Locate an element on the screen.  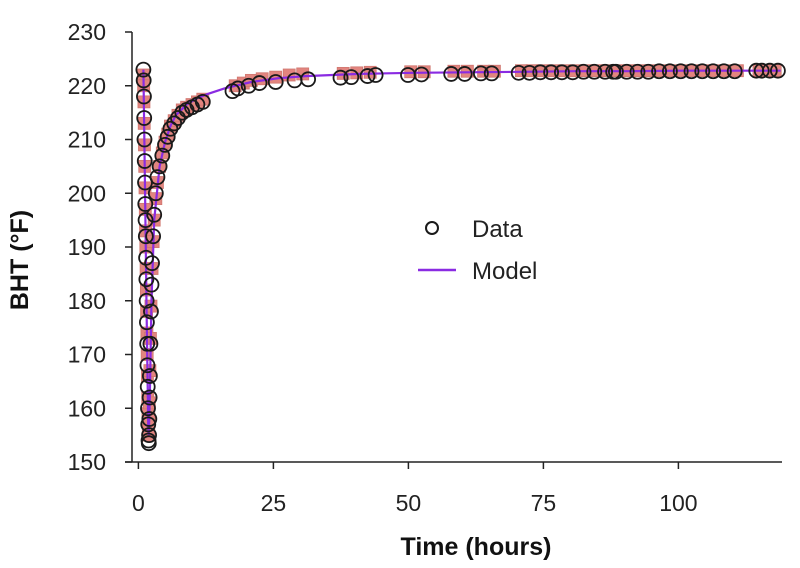
y-axis-title: BHT (°F) is located at coordinates (20, 260).